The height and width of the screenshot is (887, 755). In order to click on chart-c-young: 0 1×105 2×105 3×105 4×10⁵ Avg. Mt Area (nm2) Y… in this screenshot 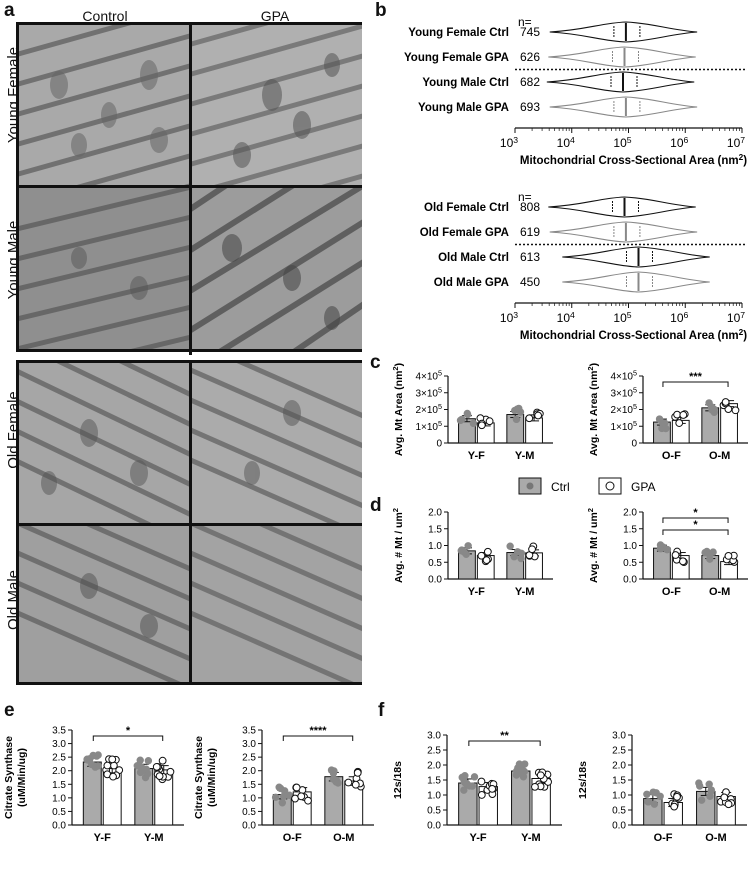, I will do `click(472, 412)`.